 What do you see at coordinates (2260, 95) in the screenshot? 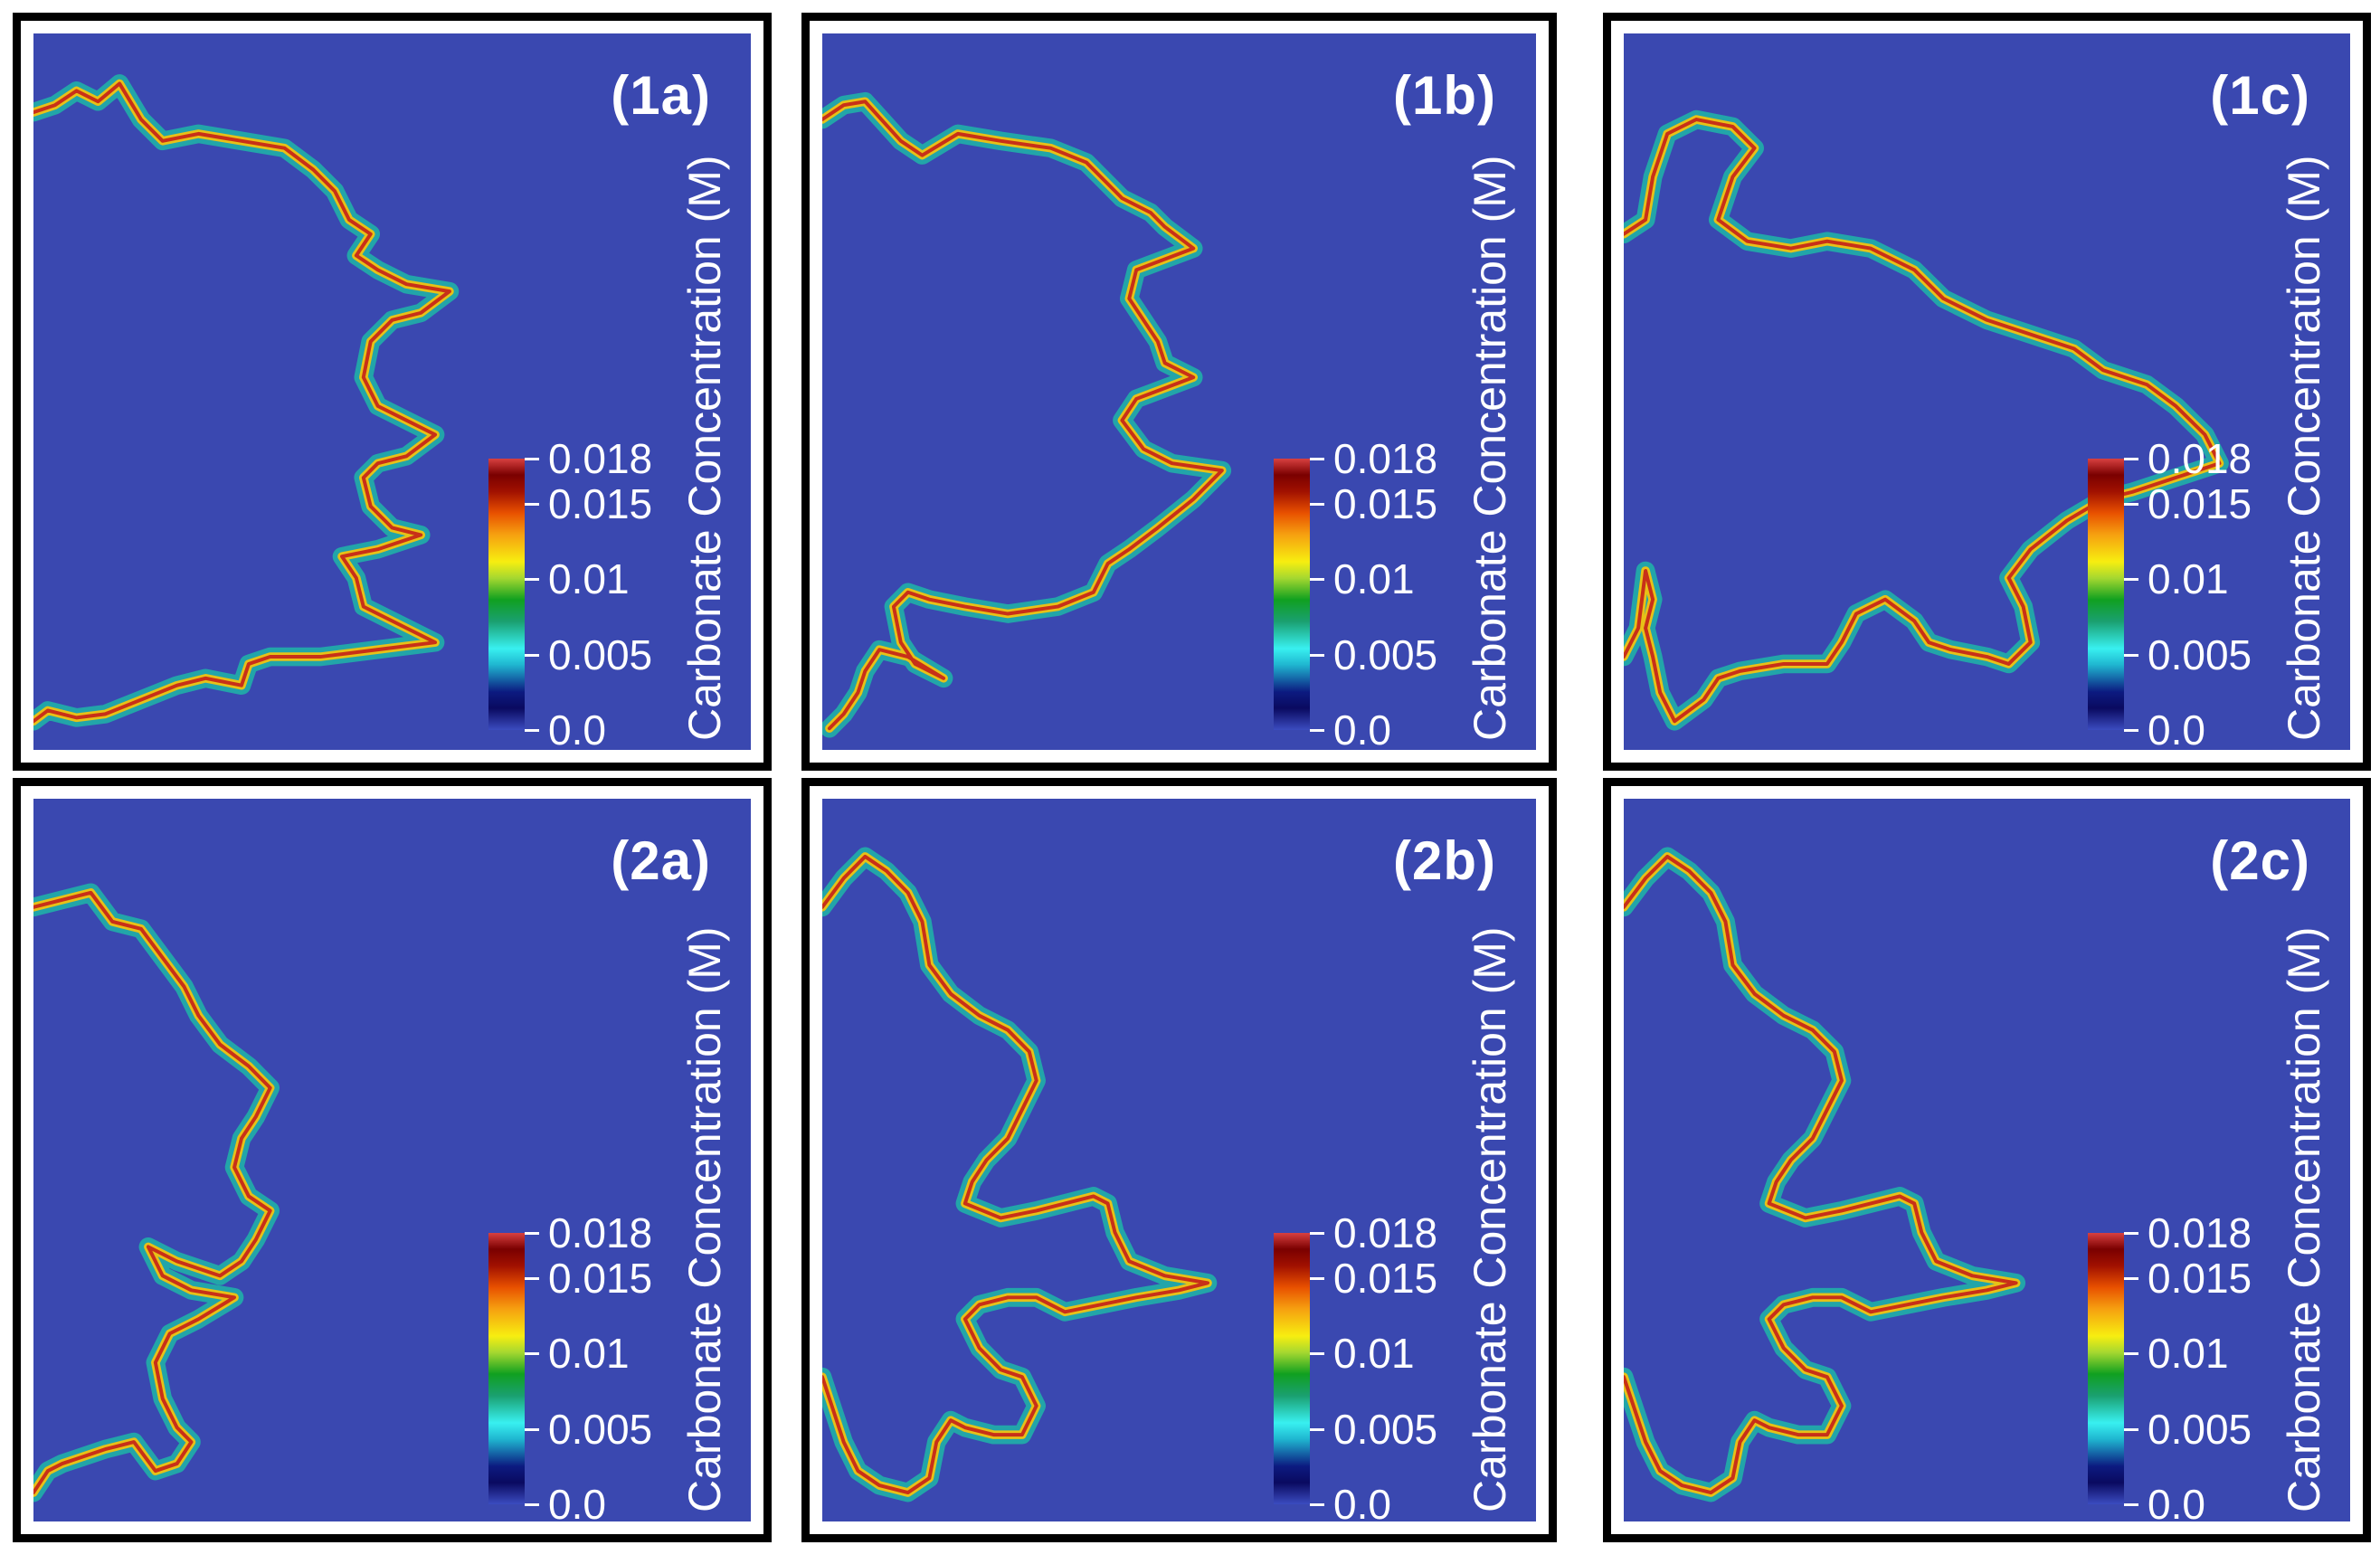
I see `panel-label: (1c)` at bounding box center [2260, 95].